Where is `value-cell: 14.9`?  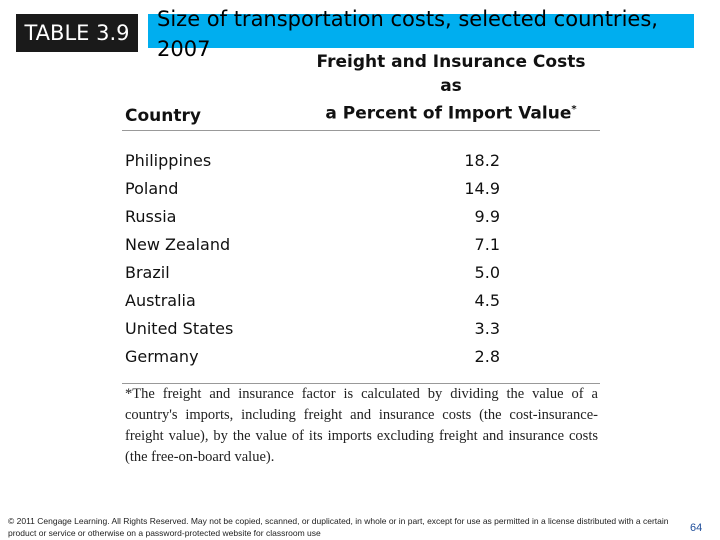 value-cell: 14.9 is located at coordinates (482, 188).